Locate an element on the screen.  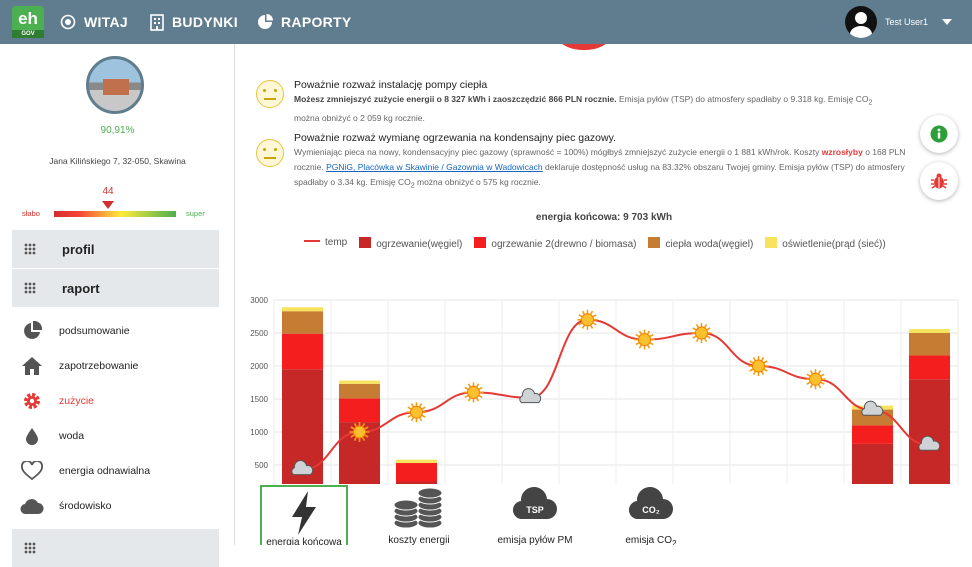
menu-zuzycie: zużycie is located at coordinates (57, 401).